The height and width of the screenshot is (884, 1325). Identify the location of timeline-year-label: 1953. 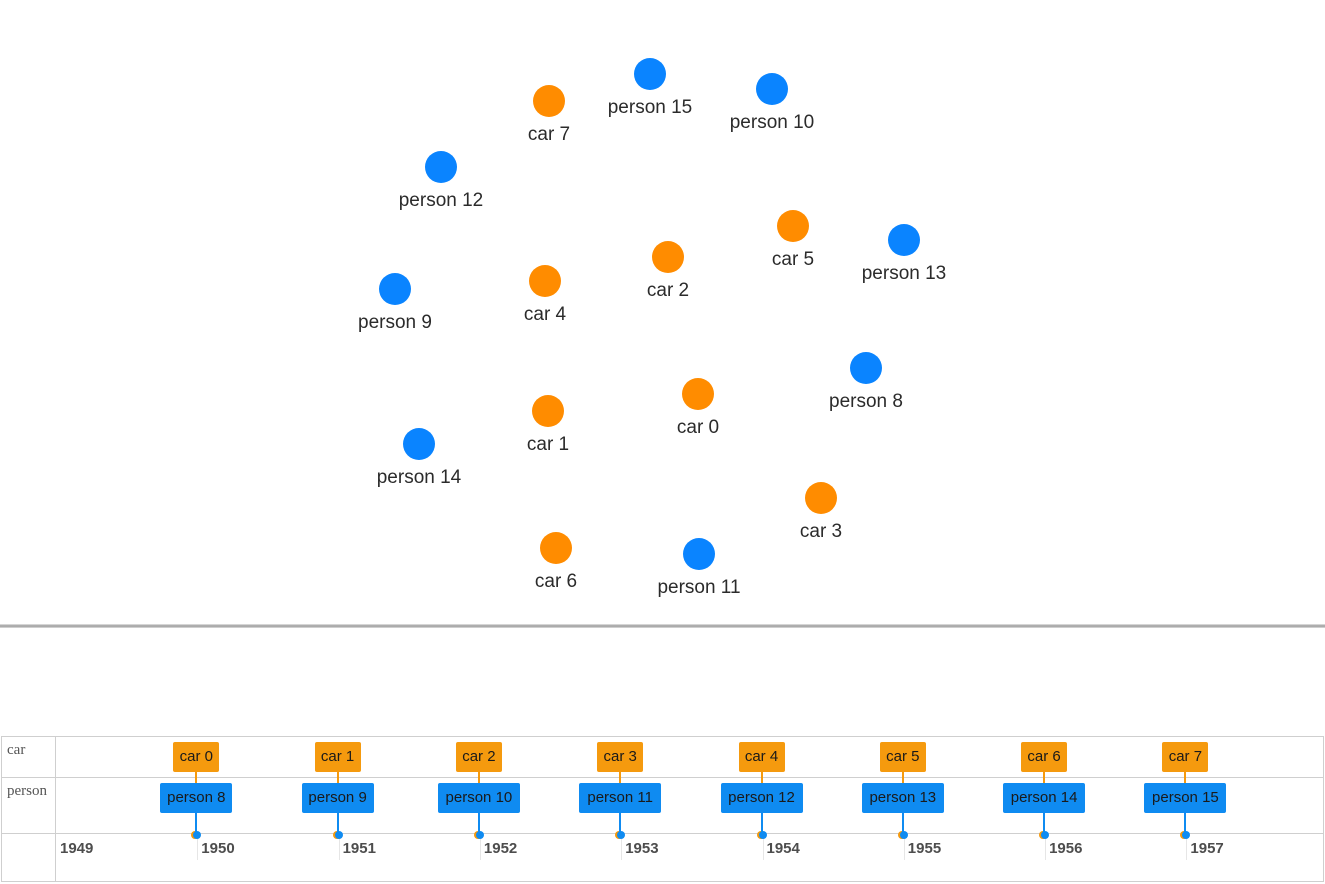
(642, 848).